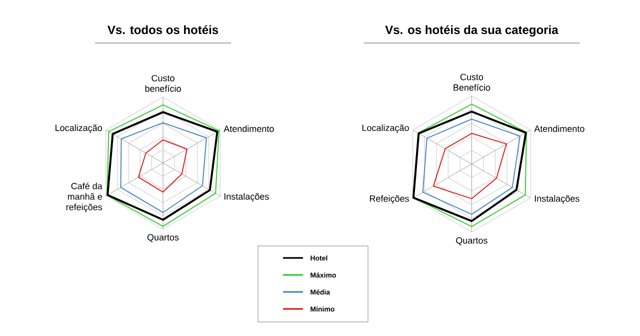 This screenshot has width=640, height=336. What do you see at coordinates (389, 199) in the screenshot?
I see `spoke-label: Refeições` at bounding box center [389, 199].